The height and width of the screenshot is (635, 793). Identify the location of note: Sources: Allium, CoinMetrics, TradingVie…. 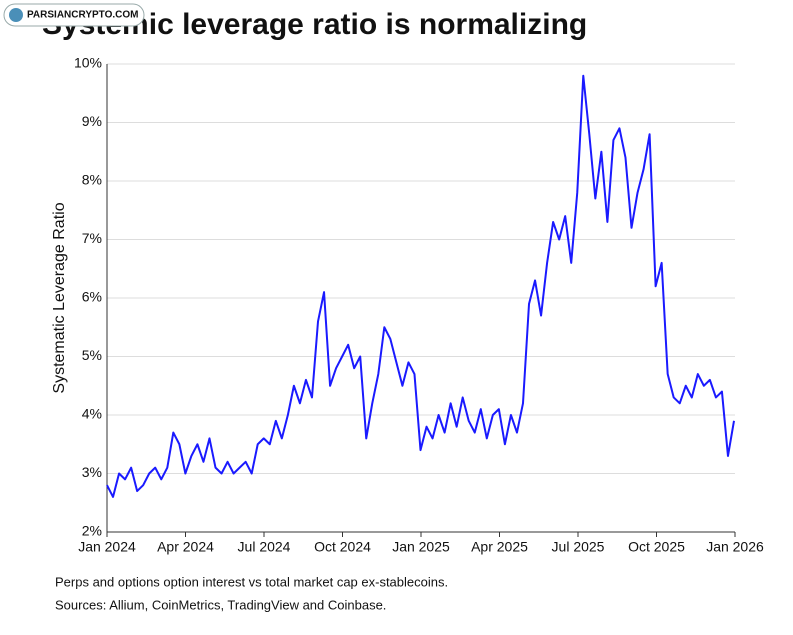
(220, 604).